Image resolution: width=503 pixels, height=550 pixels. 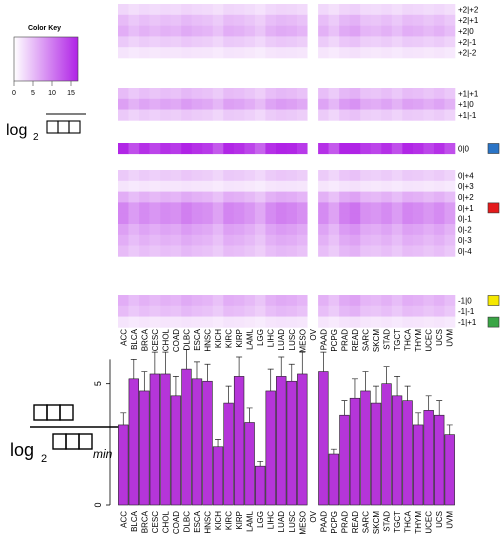 I want to click on x-tick-label: MESO, so click(x=302, y=523).